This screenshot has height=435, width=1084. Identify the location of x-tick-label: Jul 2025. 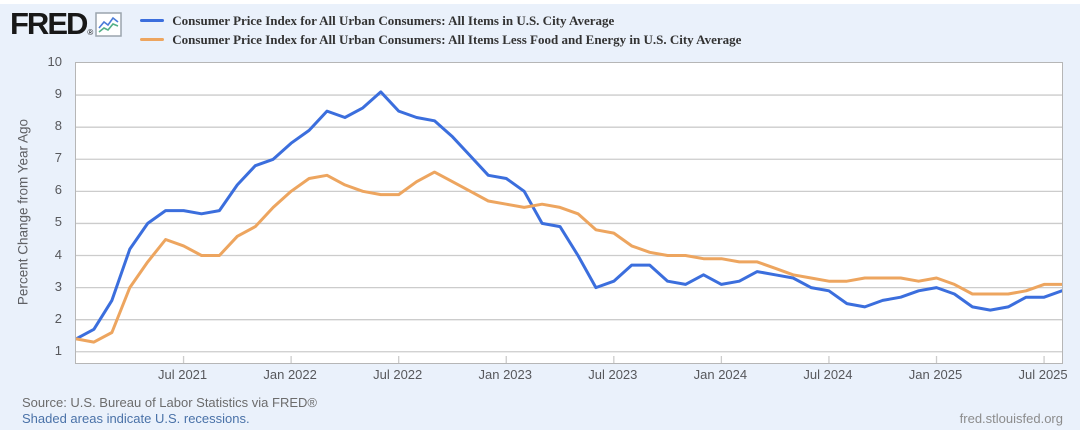
(1043, 374).